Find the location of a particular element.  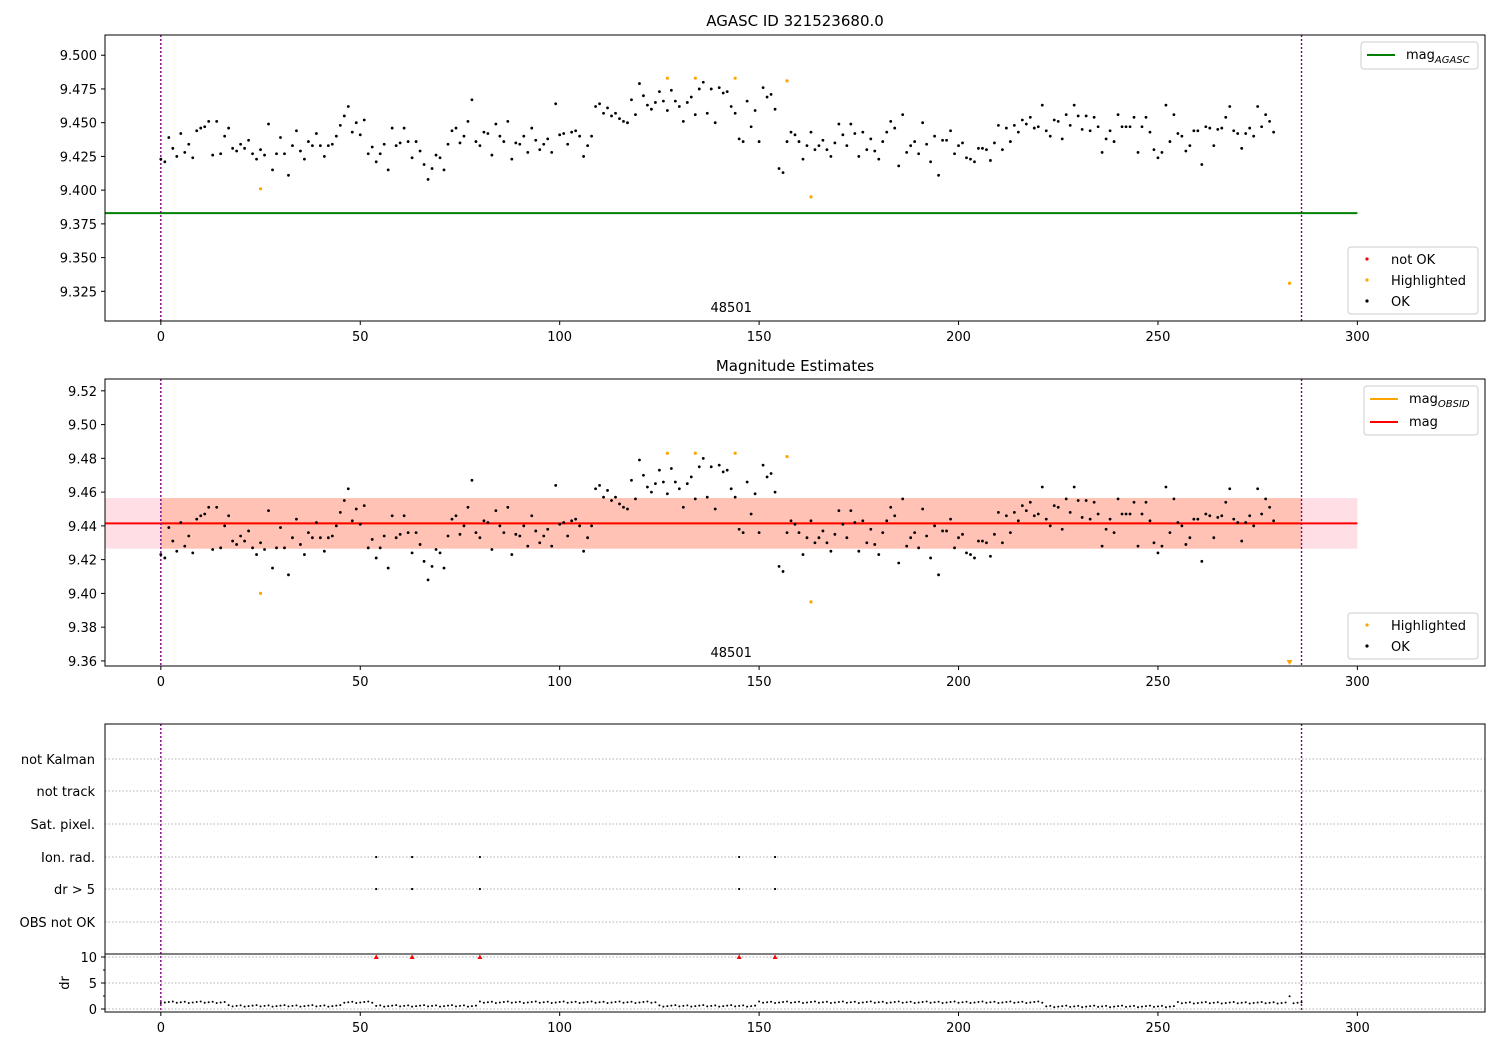

flag-row-label: Sat. pixel. is located at coordinates (63, 825).